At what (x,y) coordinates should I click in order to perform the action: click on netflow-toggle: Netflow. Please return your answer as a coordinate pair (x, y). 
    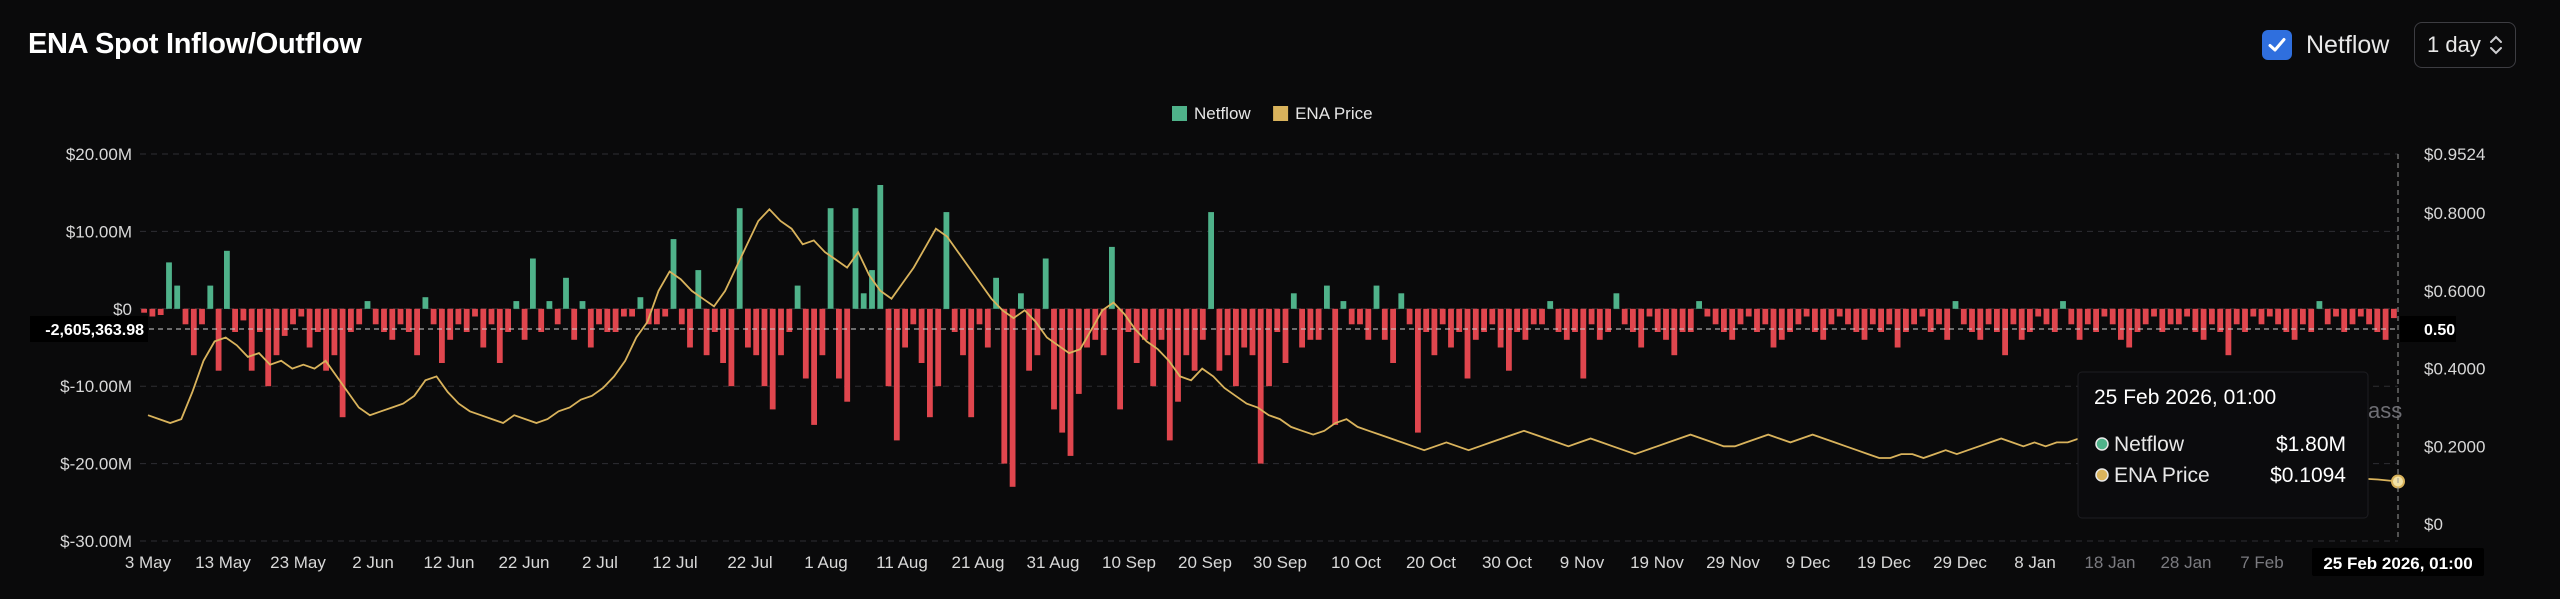
    Looking at the image, I should click on (2325, 45).